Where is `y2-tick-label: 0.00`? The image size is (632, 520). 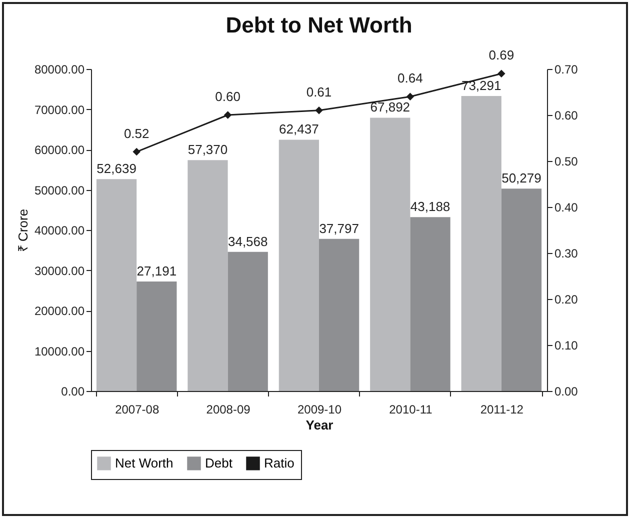
y2-tick-label: 0.00 is located at coordinates (566, 391).